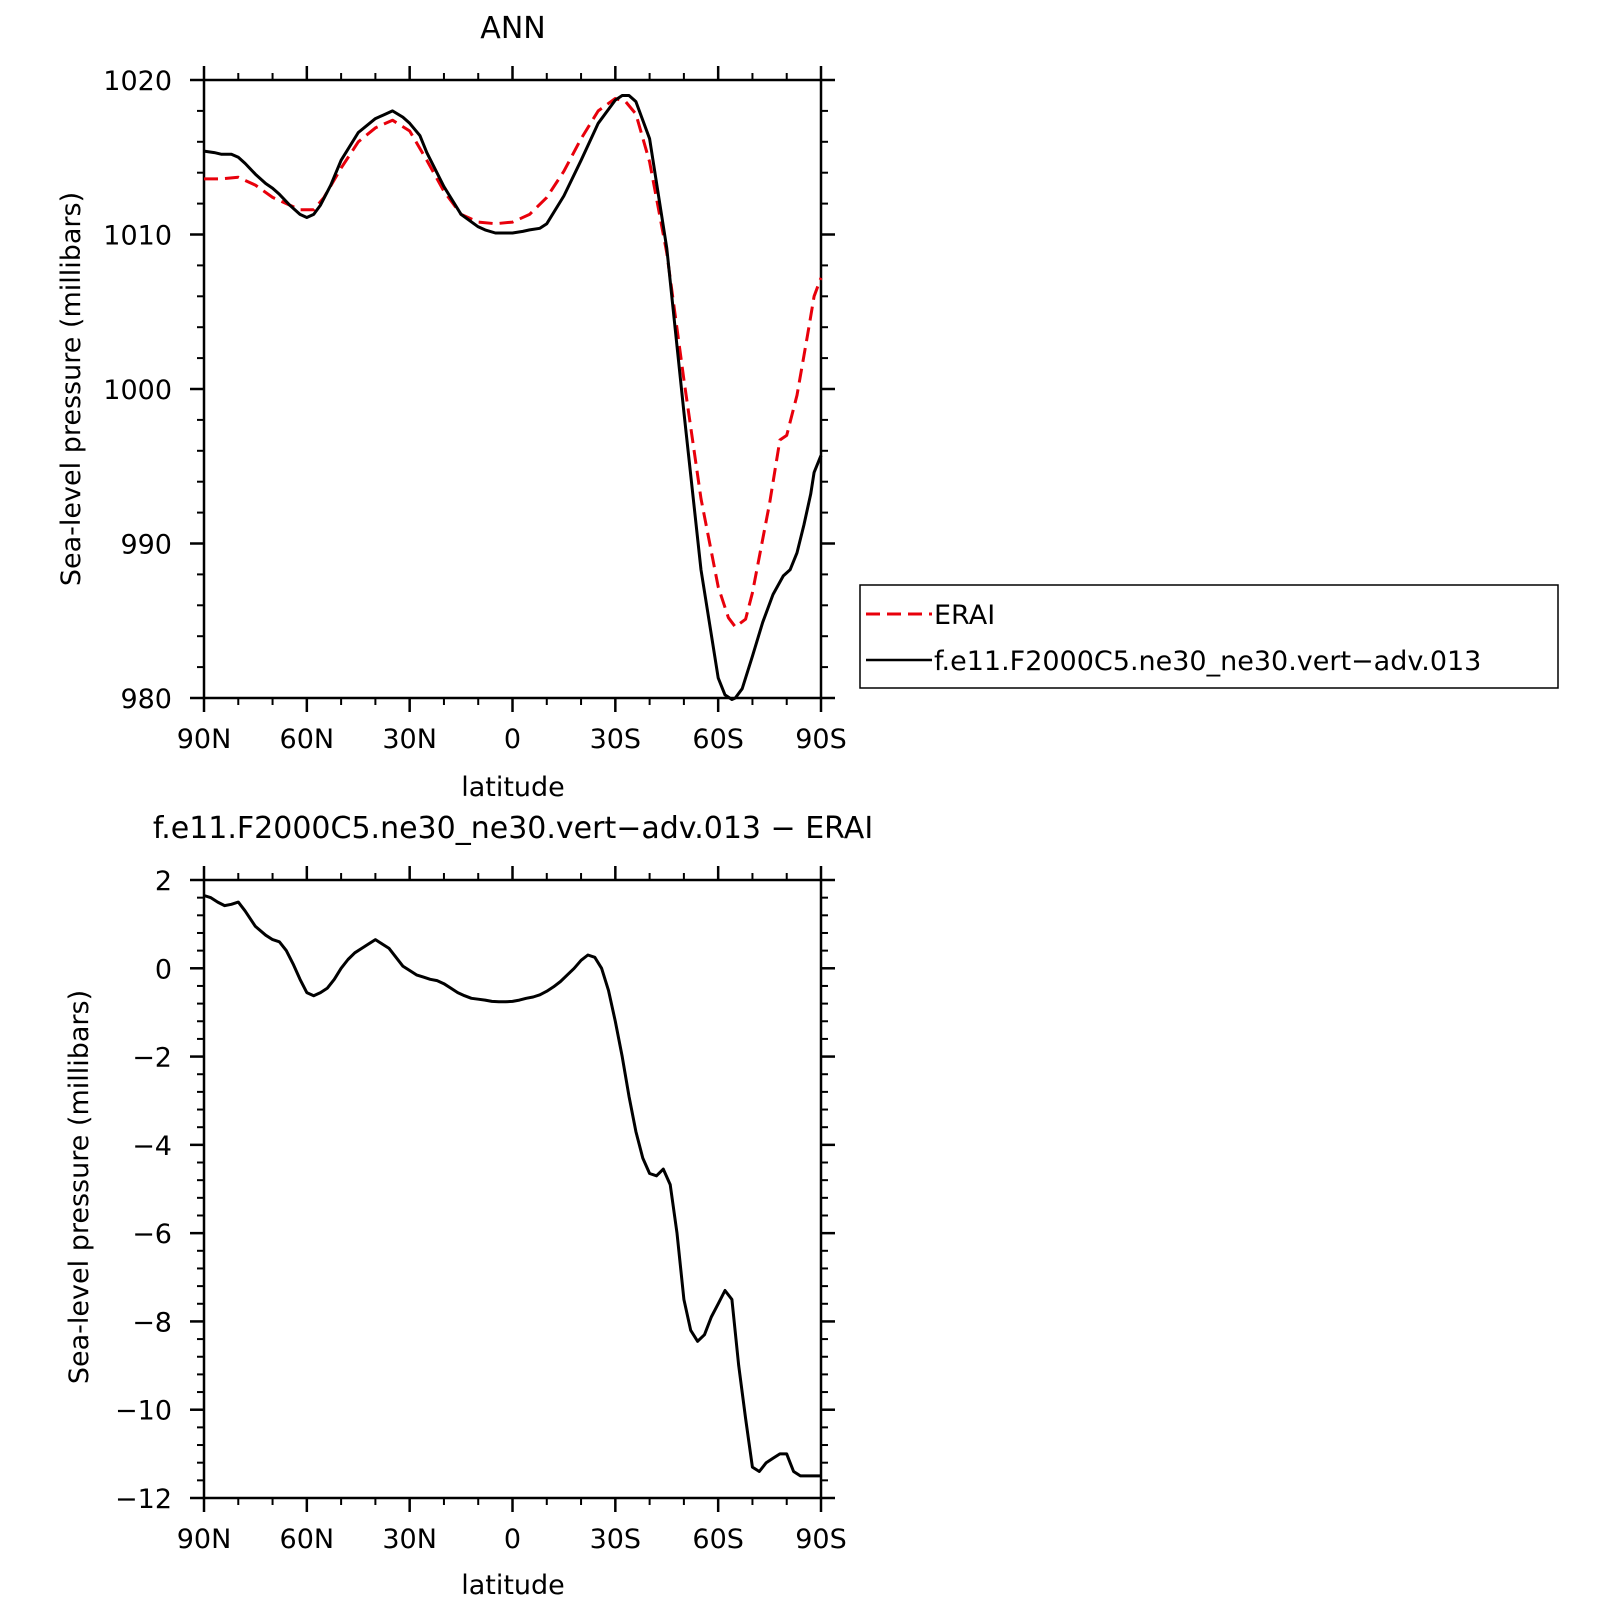  Describe the element at coordinates (152, 1322) in the screenshot. I see `bottom-y-tick-label: −8` at that location.